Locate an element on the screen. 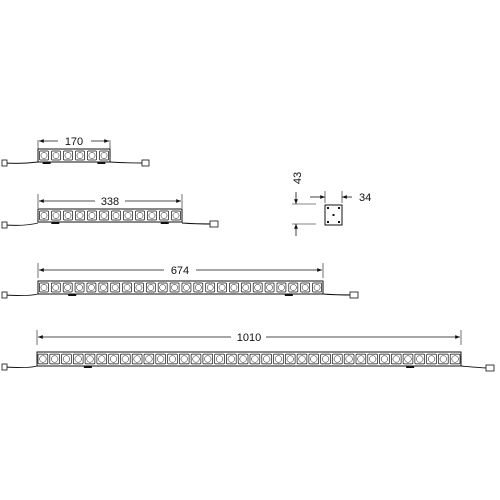 Image resolution: width=500 pixels, height=500 pixels. fixture-170: 170 is located at coordinates (75, 151).